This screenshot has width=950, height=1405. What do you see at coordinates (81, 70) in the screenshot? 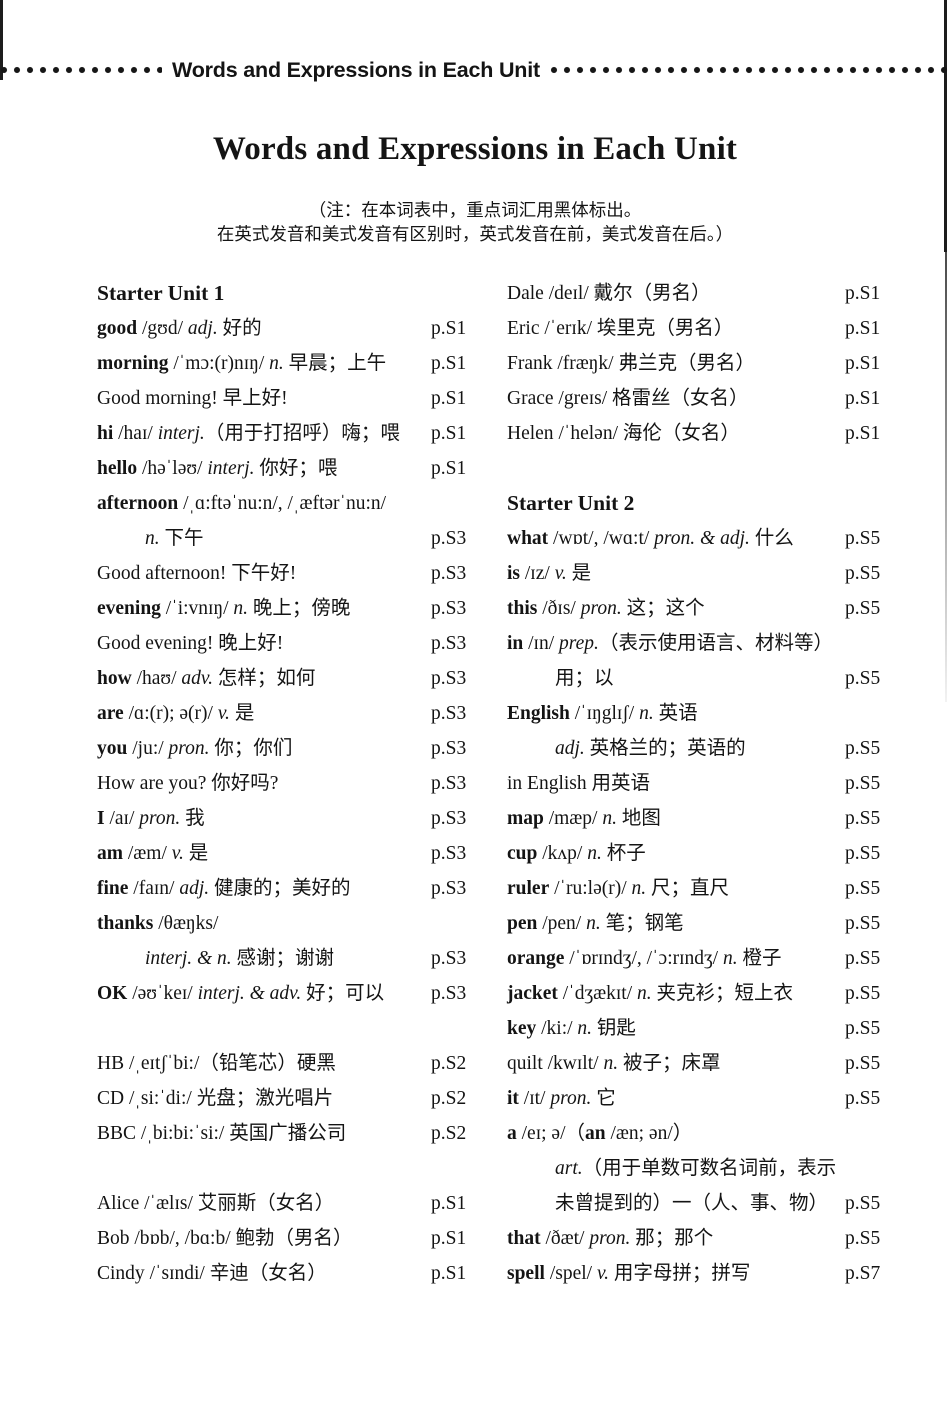
I see `dotted-rule-left` at bounding box center [81, 70].